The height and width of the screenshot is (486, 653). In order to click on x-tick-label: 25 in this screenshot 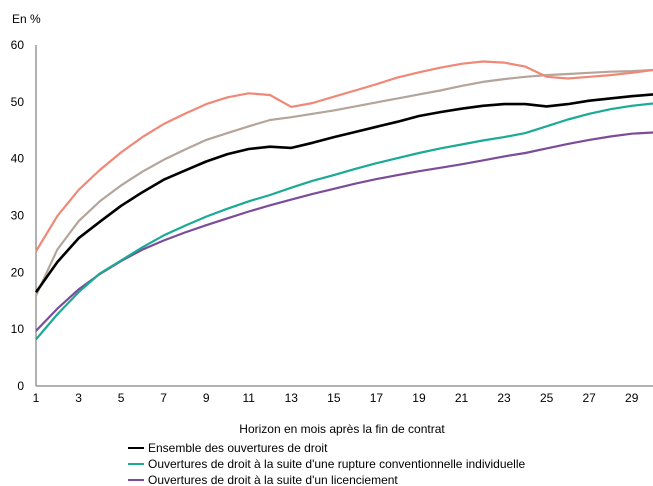, I will do `click(547, 398)`.